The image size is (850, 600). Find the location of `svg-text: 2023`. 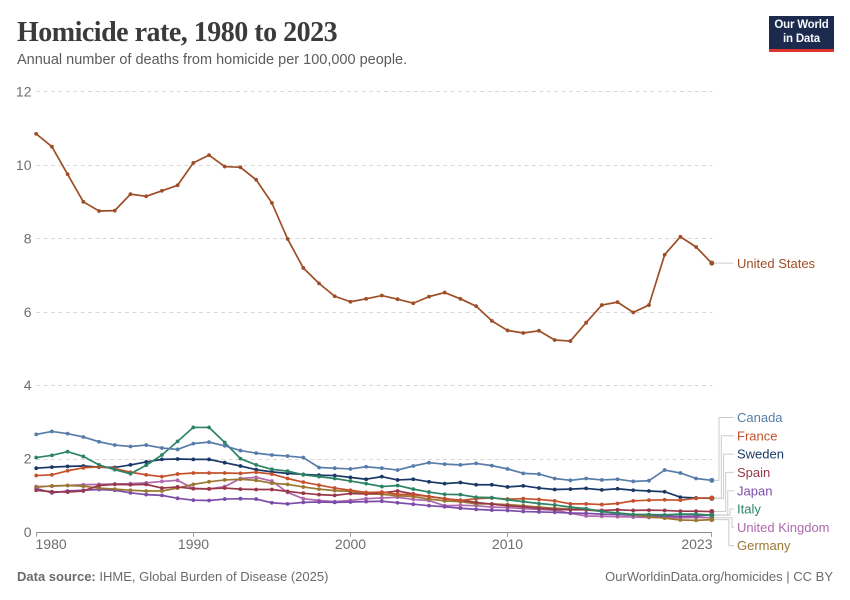

svg-text: 2023 is located at coordinates (696, 544).